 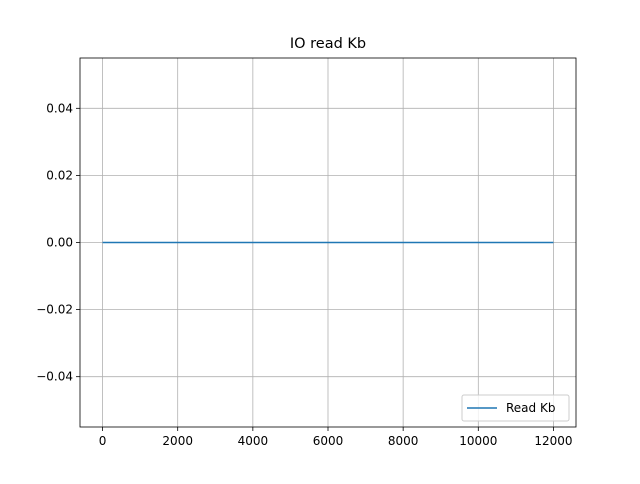 What do you see at coordinates (403, 441) in the screenshot?
I see `x-tick-label: 8000` at bounding box center [403, 441].